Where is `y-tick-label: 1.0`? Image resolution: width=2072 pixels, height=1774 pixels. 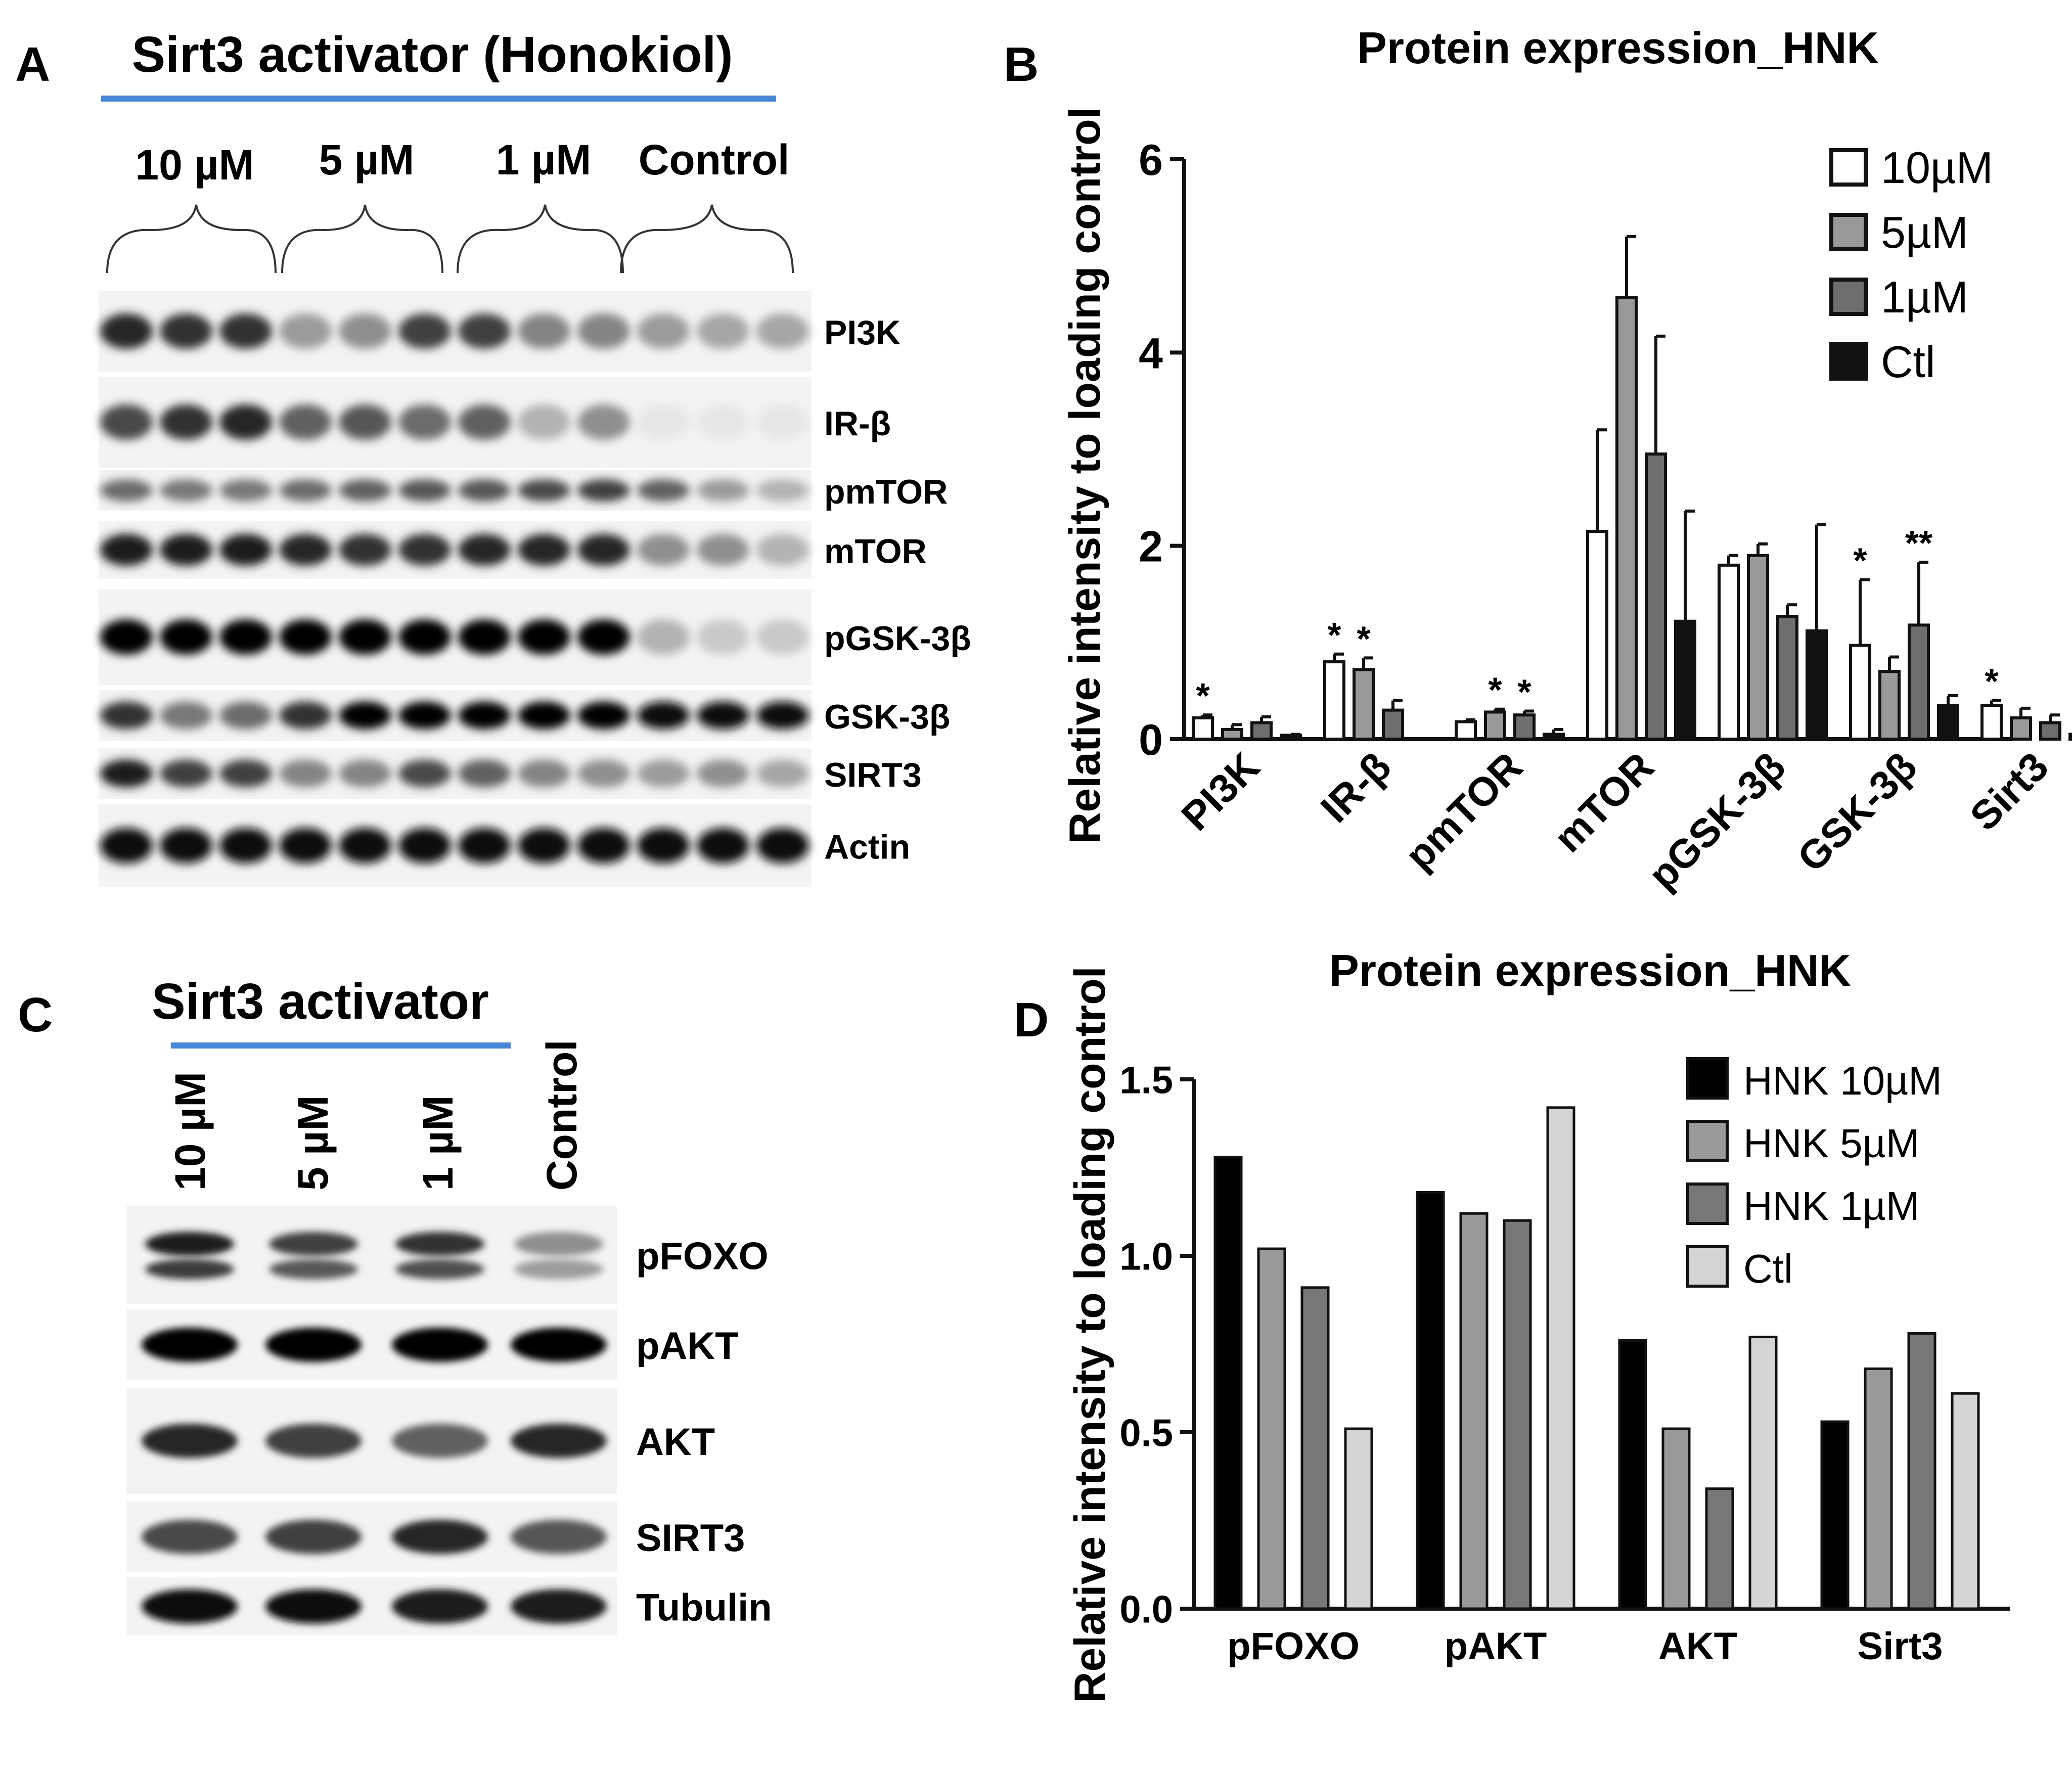
y-tick-label: 1.0 is located at coordinates (1146, 1257).